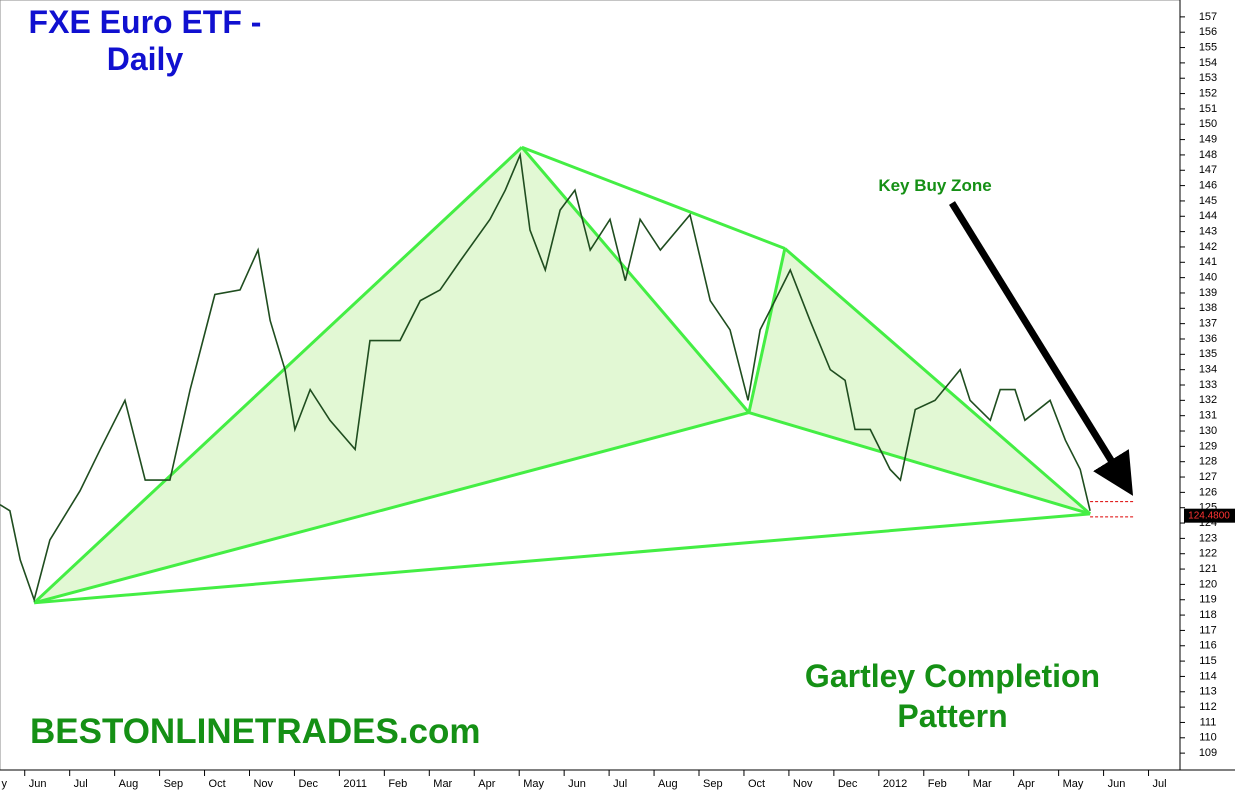 The height and width of the screenshot is (795, 1235). Describe the element at coordinates (1208, 78) in the screenshot. I see `y-tick-label: 153` at that location.